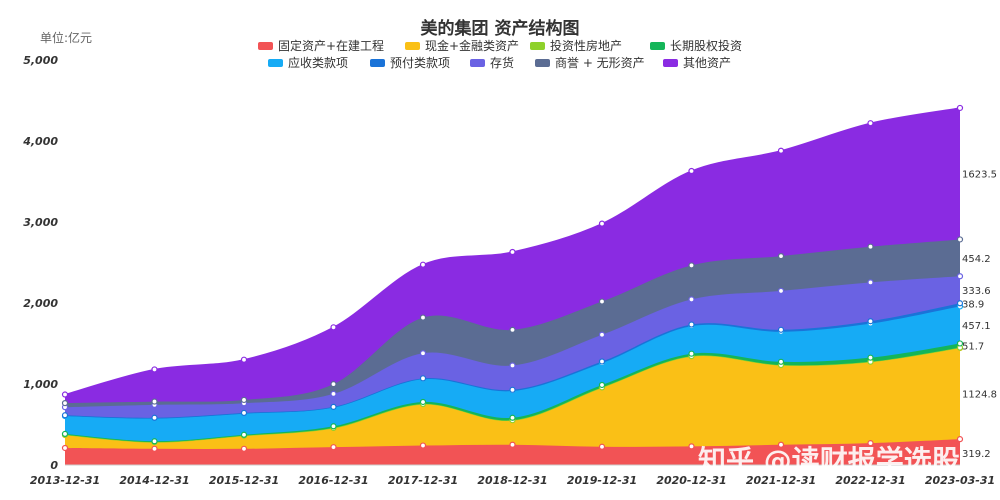 This screenshot has height=500, width=1000. What do you see at coordinates (600, 62) in the screenshot?
I see `legend-label-7: 商誉 + 无形资产` at bounding box center [600, 62].